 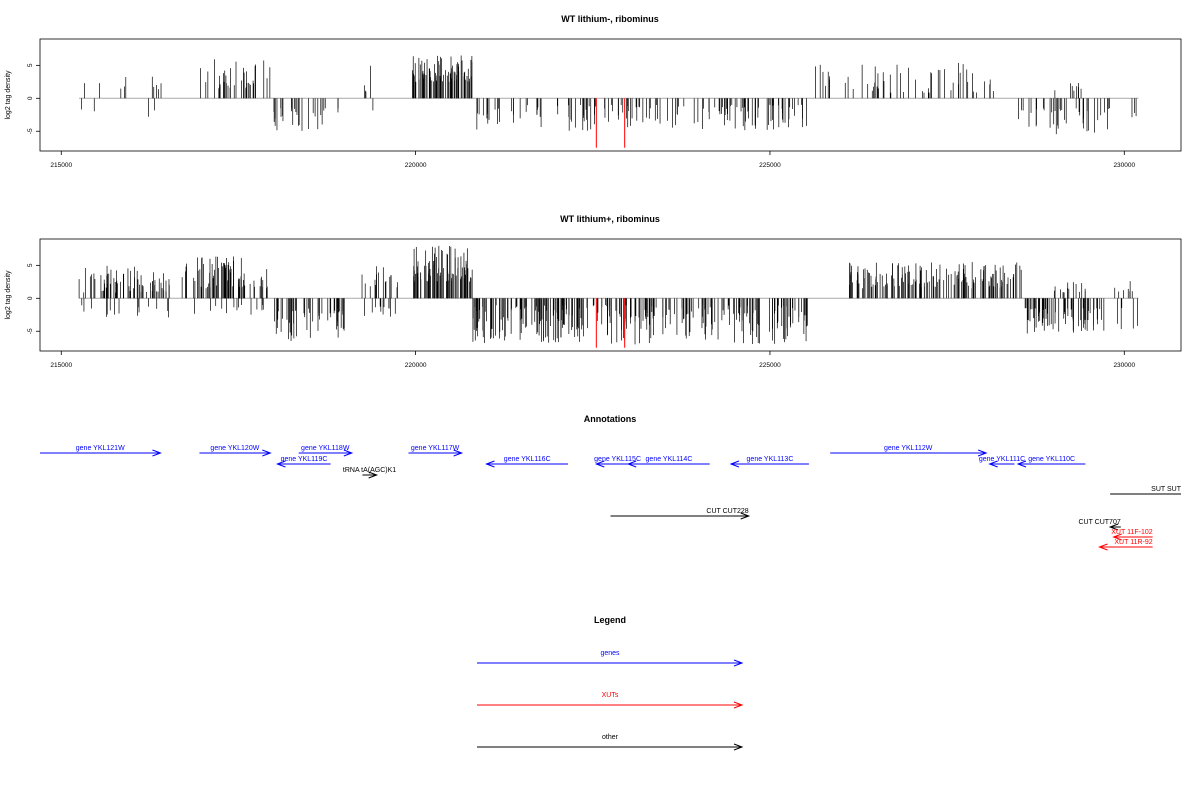 I want to click on annotation-label: gene YKL115C, so click(x=617, y=459).